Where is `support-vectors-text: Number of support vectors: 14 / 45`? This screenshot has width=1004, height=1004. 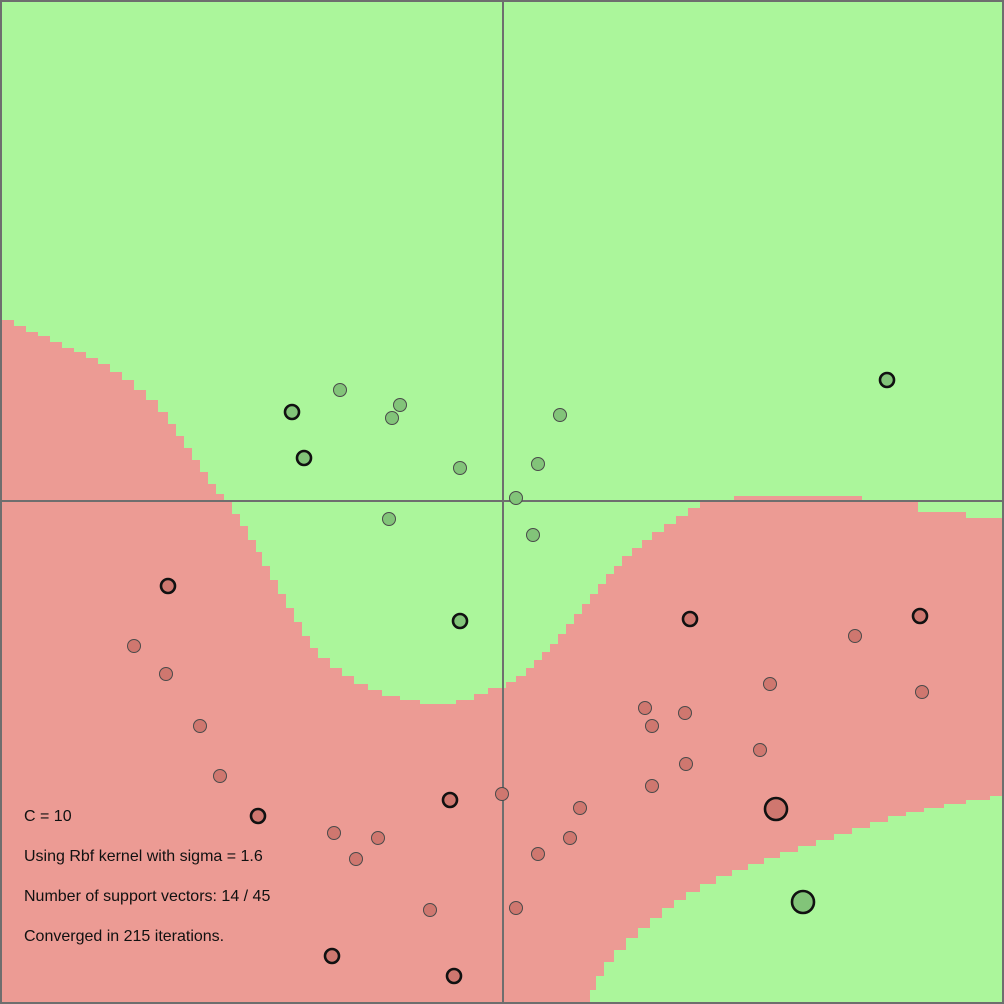
support-vectors-text: Number of support vectors: 14 / 45 is located at coordinates (147, 896).